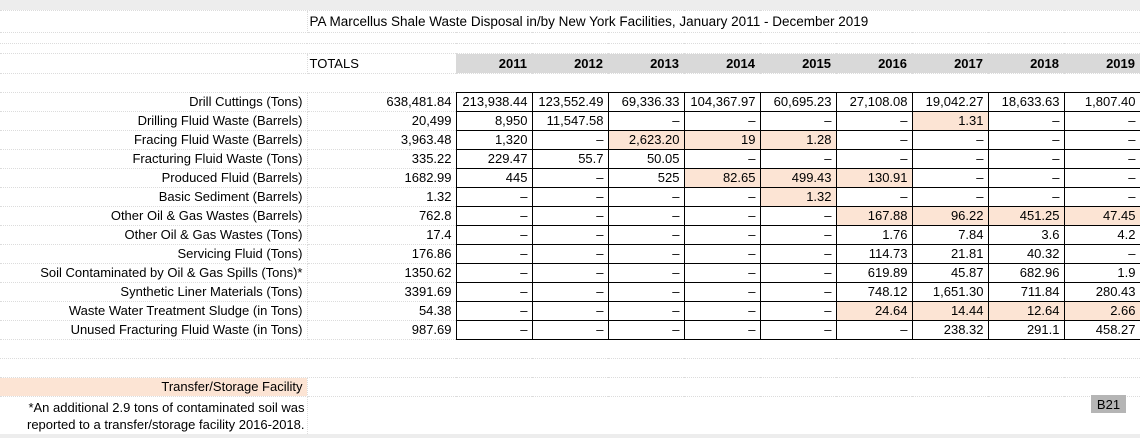 This screenshot has width=1140, height=438. What do you see at coordinates (950, 63) in the screenshot?
I see `year-header: 2017` at bounding box center [950, 63].